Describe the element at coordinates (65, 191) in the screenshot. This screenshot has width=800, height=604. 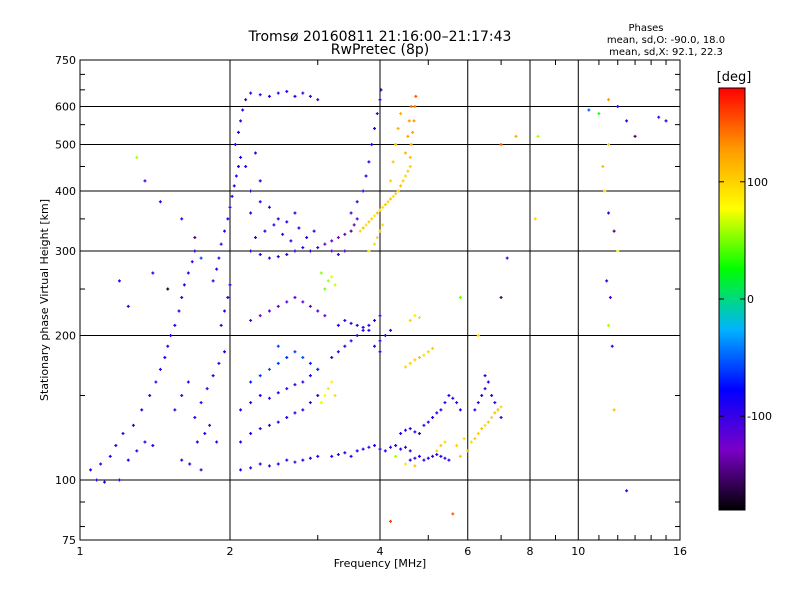
I see `y-tick-label: 400` at that location.